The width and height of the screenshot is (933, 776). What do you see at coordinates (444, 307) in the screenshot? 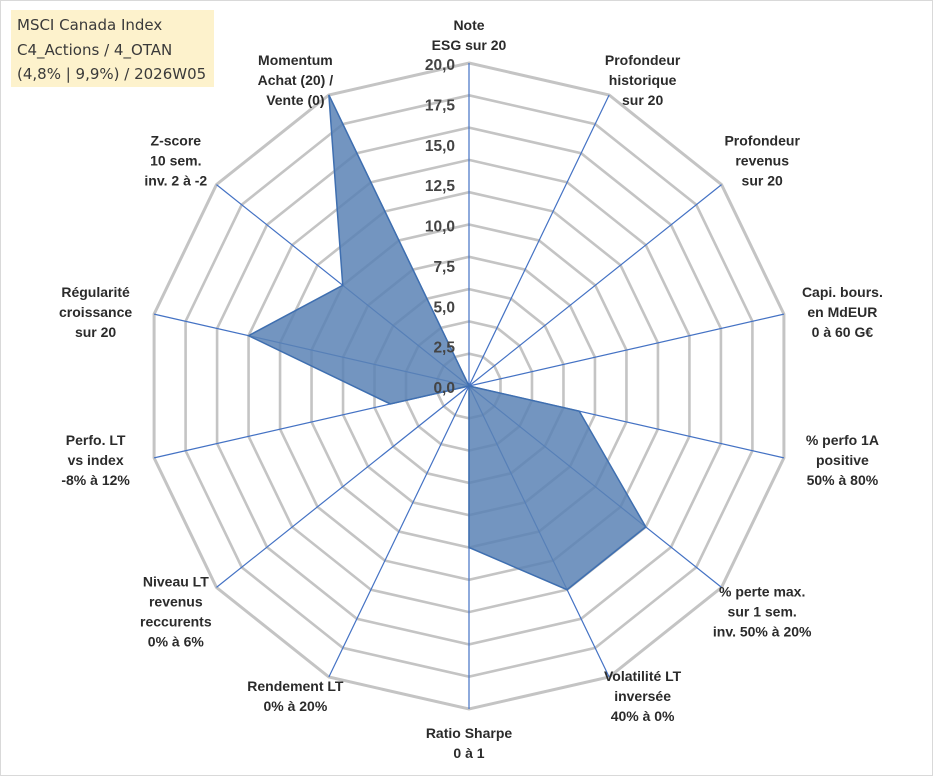
I see `tick-label: 5,0` at bounding box center [444, 307].